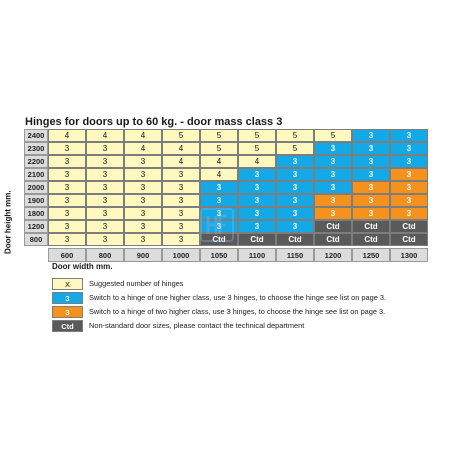  I want to click on column-header: 900, so click(143, 255).